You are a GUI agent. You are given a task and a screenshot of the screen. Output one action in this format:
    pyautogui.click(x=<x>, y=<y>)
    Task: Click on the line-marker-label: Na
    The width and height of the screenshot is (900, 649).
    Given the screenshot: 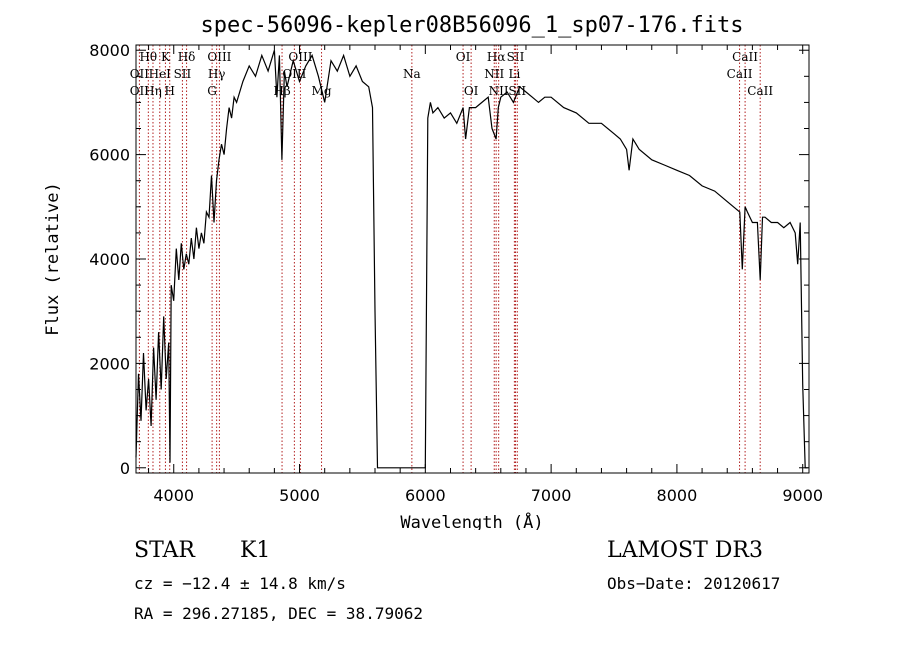 What is the action you would take?
    pyautogui.click(x=412, y=74)
    